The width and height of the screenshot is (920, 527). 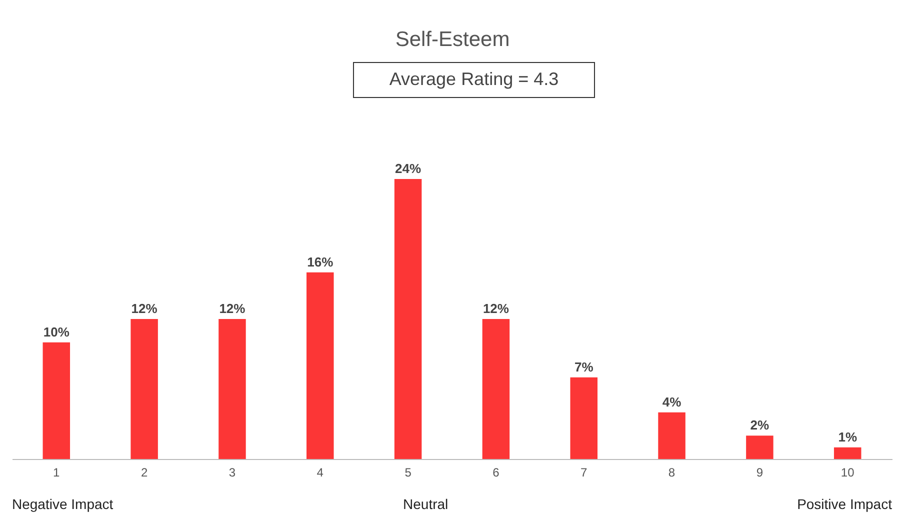 What do you see at coordinates (847, 473) in the screenshot?
I see `x-tick-label: 10` at bounding box center [847, 473].